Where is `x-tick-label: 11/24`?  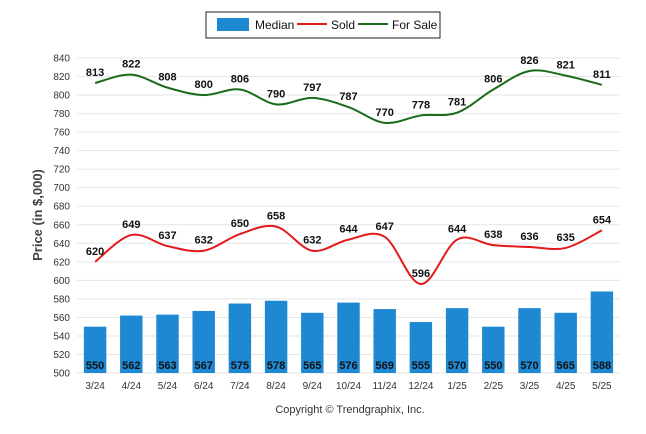
x-tick-label: 11/24 is located at coordinates (385, 386).